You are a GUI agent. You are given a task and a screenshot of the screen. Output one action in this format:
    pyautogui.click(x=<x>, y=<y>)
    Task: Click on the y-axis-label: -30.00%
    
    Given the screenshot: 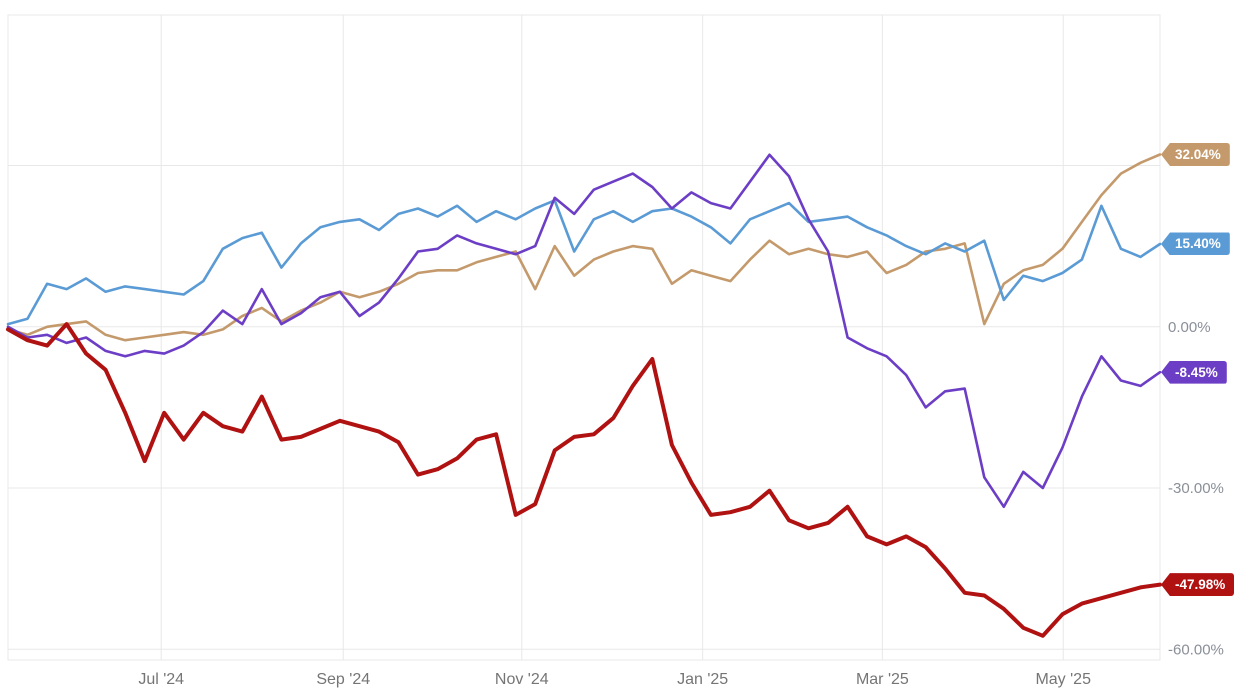 What is the action you would take?
    pyautogui.click(x=1196, y=488)
    